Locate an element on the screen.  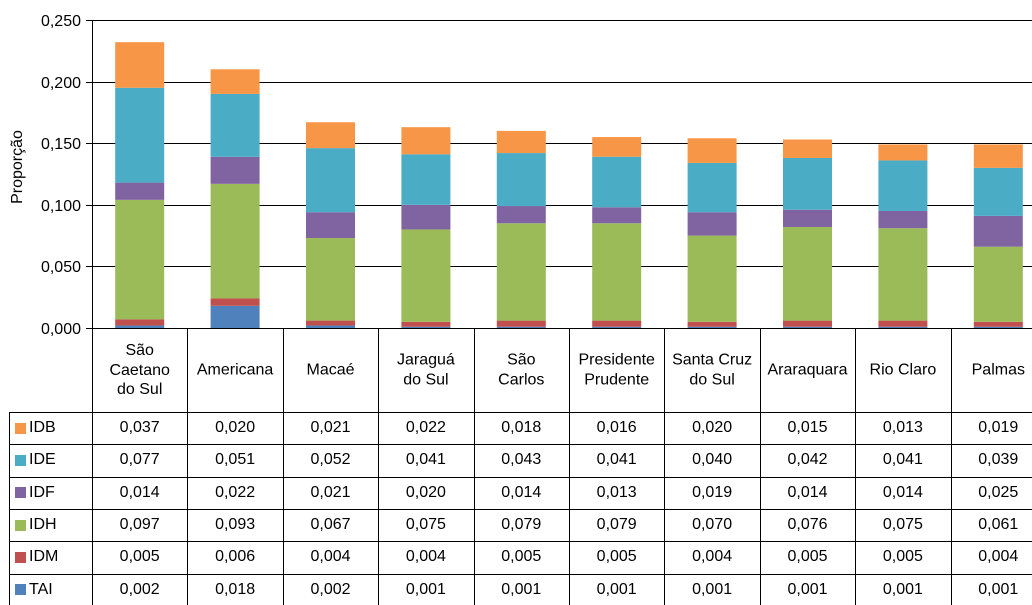
table-cell-tai-macae: 0,002 is located at coordinates (330, 589).